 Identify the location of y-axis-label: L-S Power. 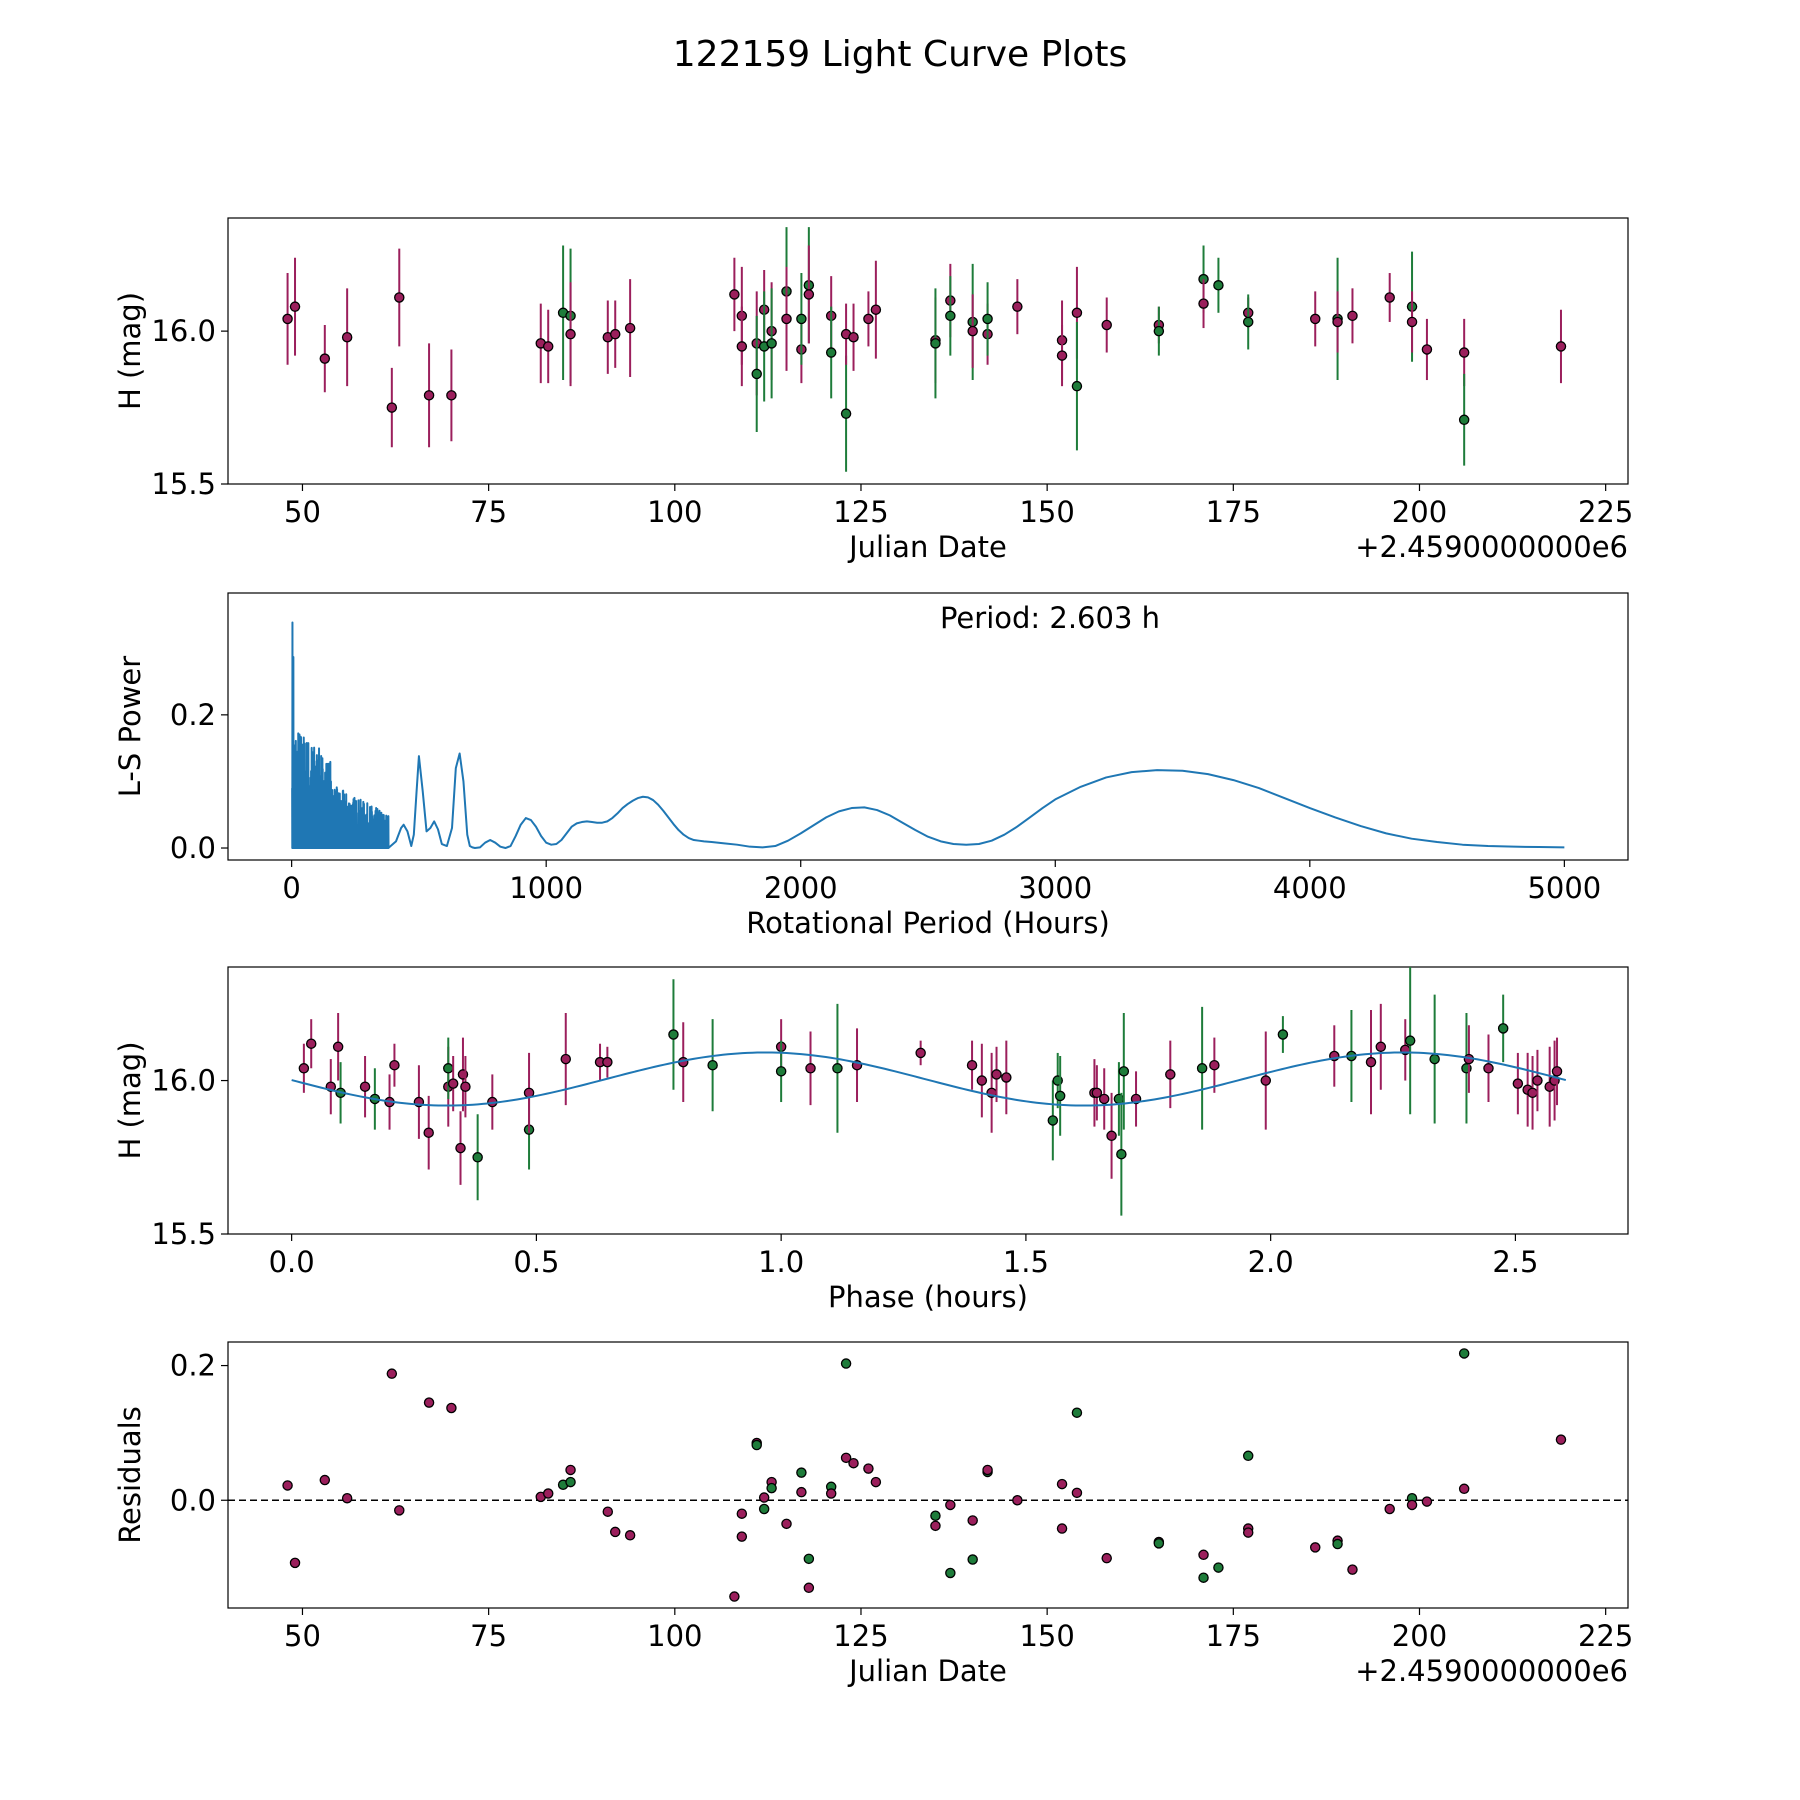
(130, 726).